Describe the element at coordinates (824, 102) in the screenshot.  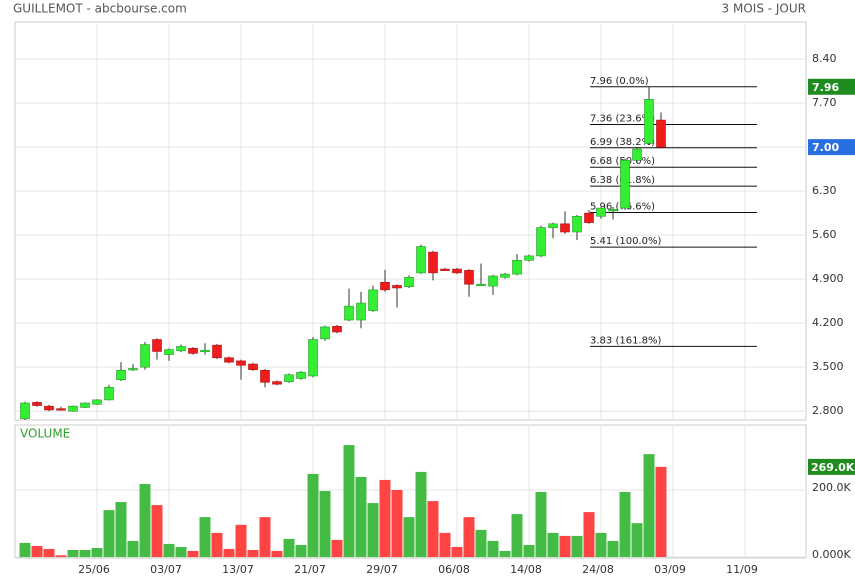
I see `y-tick-label: 7.70` at that location.